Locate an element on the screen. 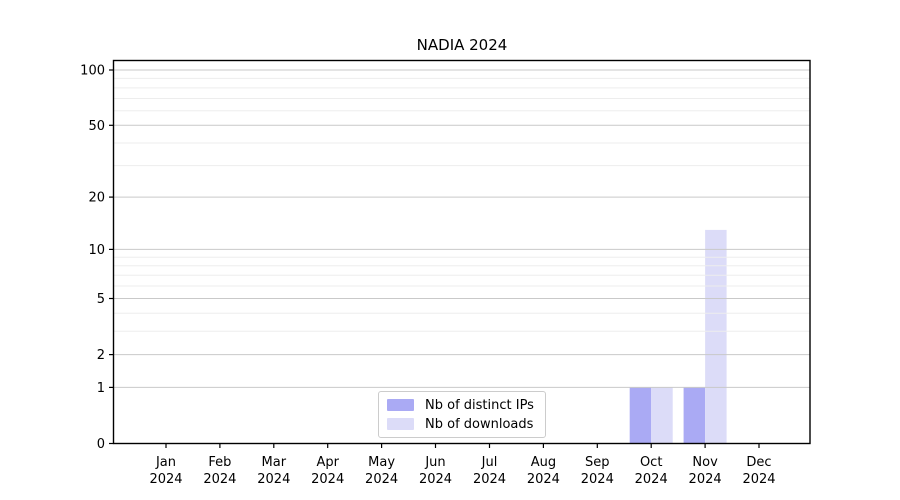  legend-item-downloads: Nb of downloads is located at coordinates (461, 424).